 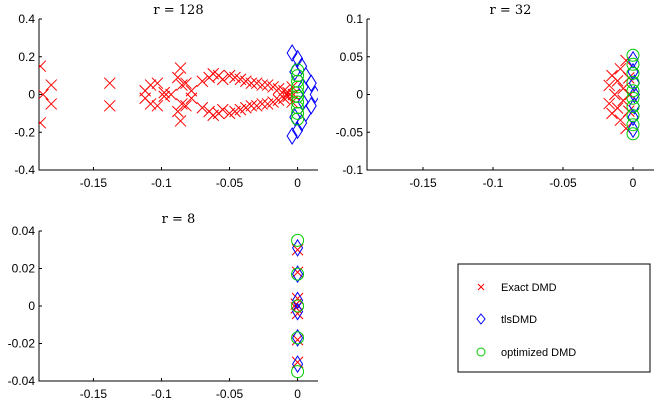 What do you see at coordinates (24, 132) in the screenshot?
I see `y-tick-label: -0.2` at bounding box center [24, 132].